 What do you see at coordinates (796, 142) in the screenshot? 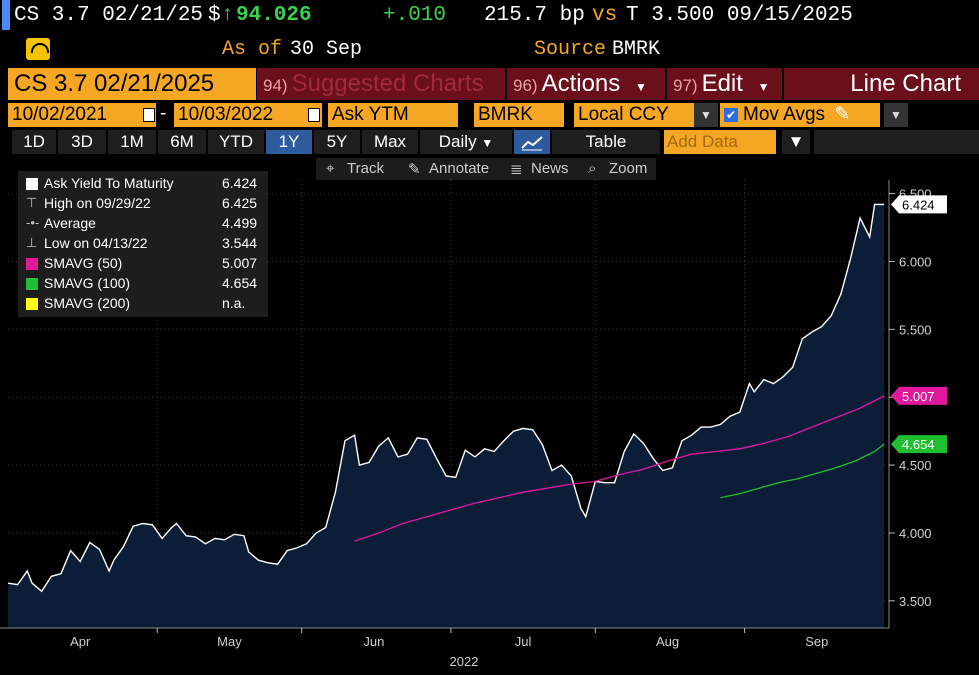
I see `toolbar-chevron-down-icon: ▼` at bounding box center [796, 142].